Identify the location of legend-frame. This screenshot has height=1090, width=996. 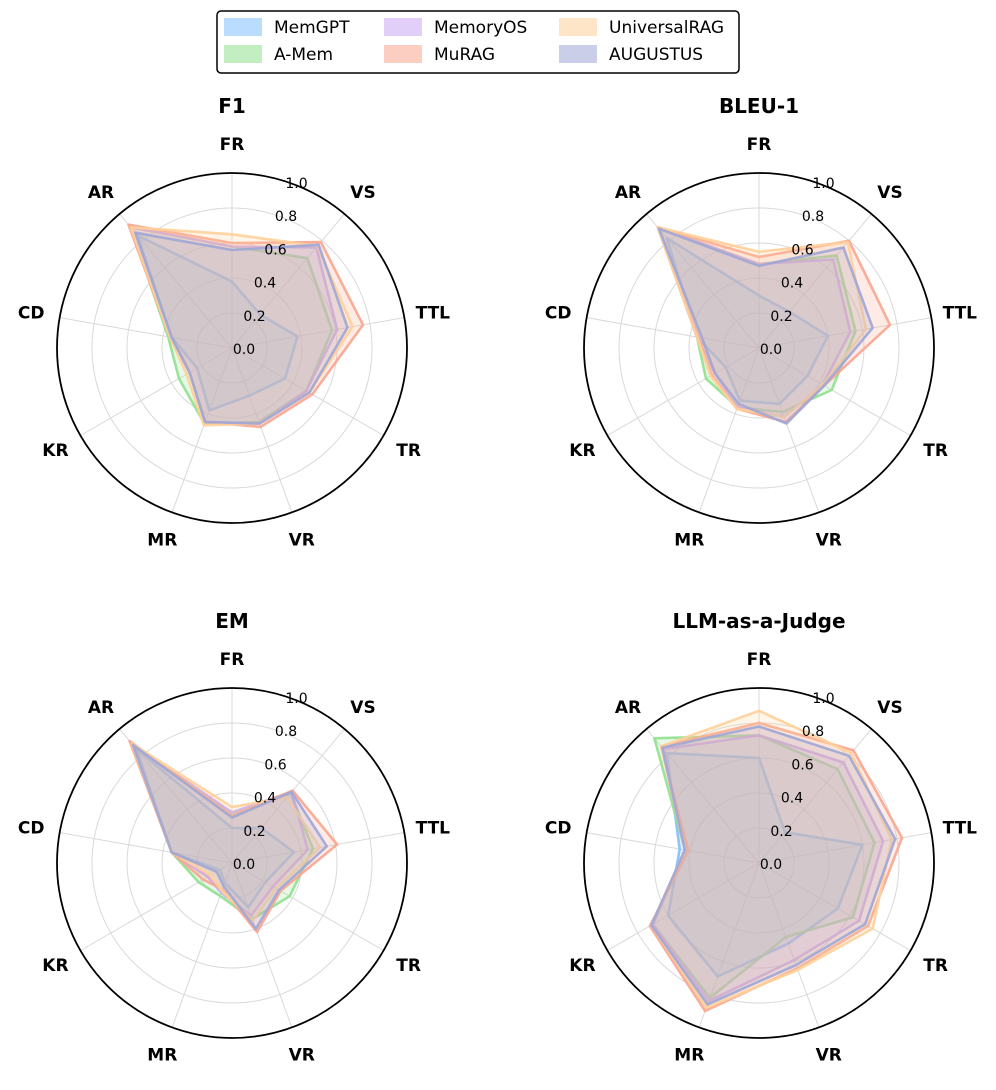
(478, 42).